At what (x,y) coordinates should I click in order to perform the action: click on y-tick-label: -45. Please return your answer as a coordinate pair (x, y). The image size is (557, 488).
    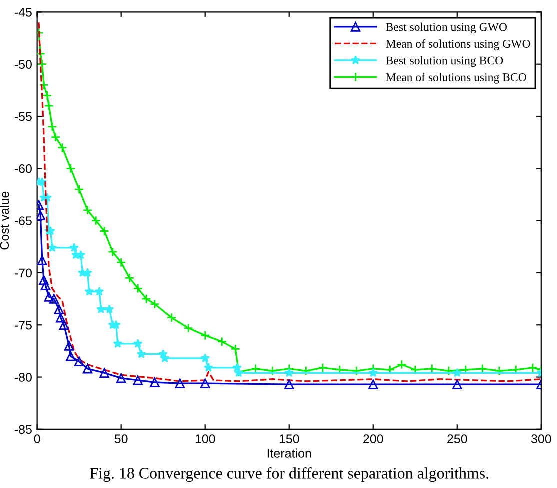
    Looking at the image, I should click on (23, 12).